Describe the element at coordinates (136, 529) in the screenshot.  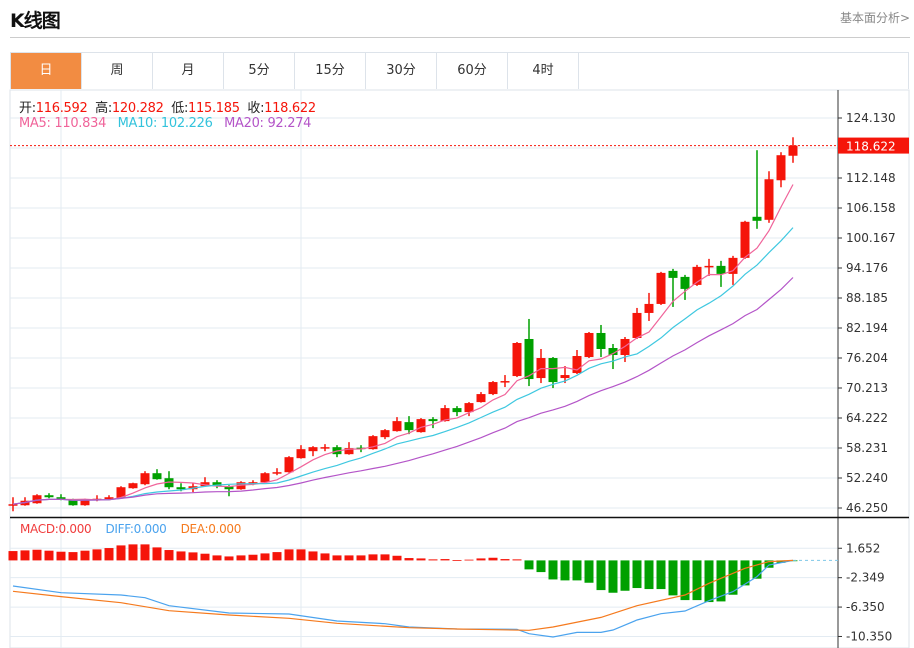
I see `diff-value: DIFF:0.000` at that location.